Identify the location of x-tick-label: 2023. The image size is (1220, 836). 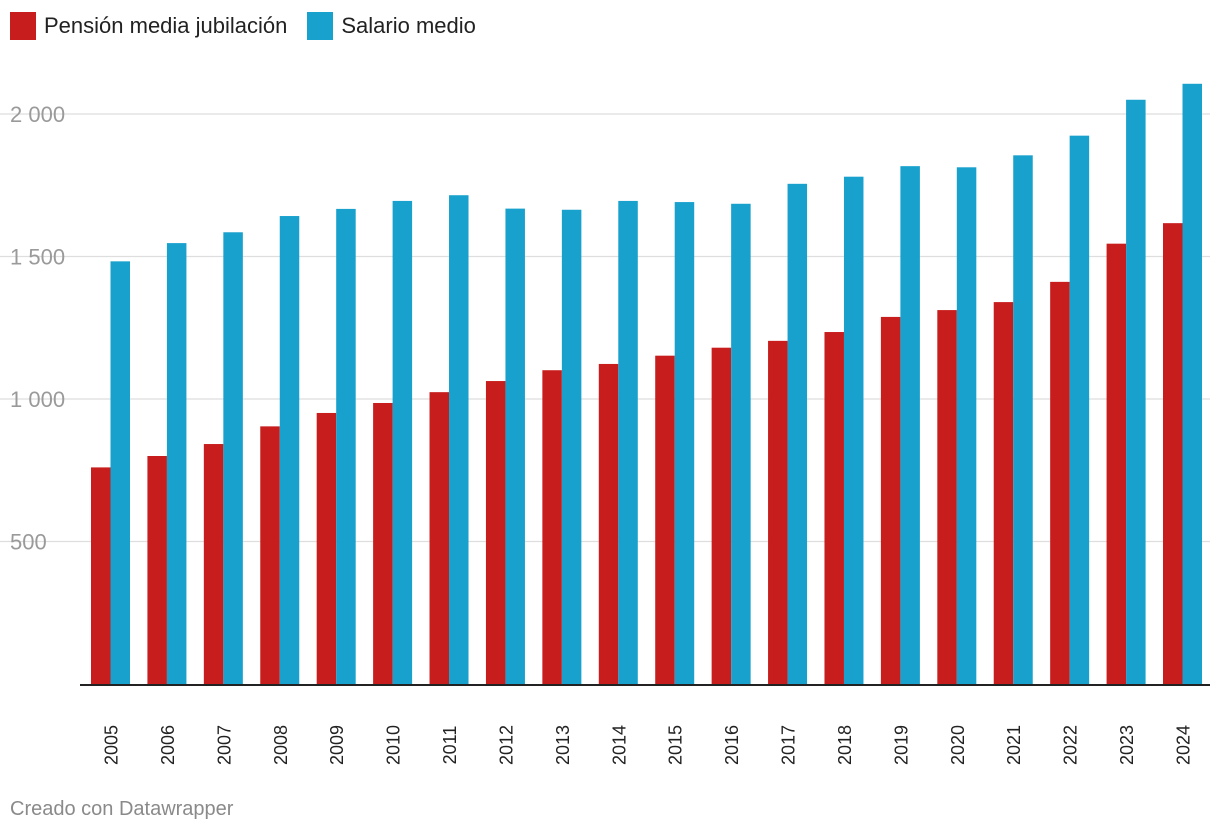
(1127, 745).